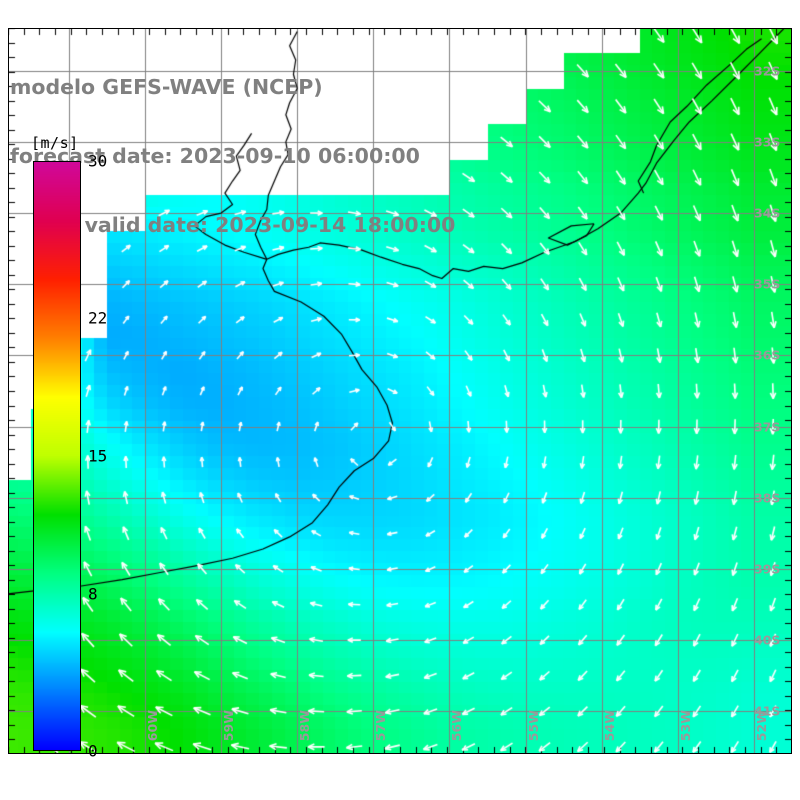  What do you see at coordinates (533, 726) in the screenshot?
I see `lon-label-55W: 55W` at bounding box center [533, 726].